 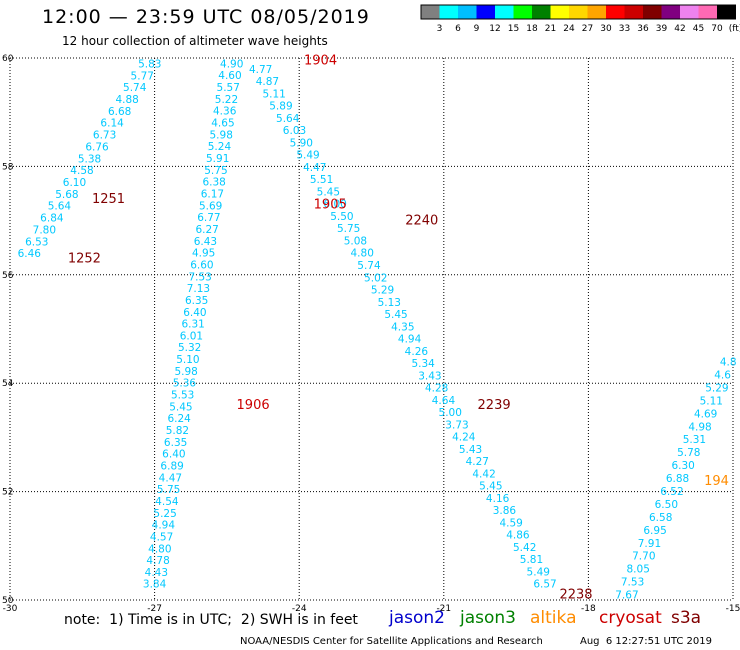 What do you see at coordinates (260, 70) in the screenshot?
I see `wave-height-value: 4.77` at bounding box center [260, 70].